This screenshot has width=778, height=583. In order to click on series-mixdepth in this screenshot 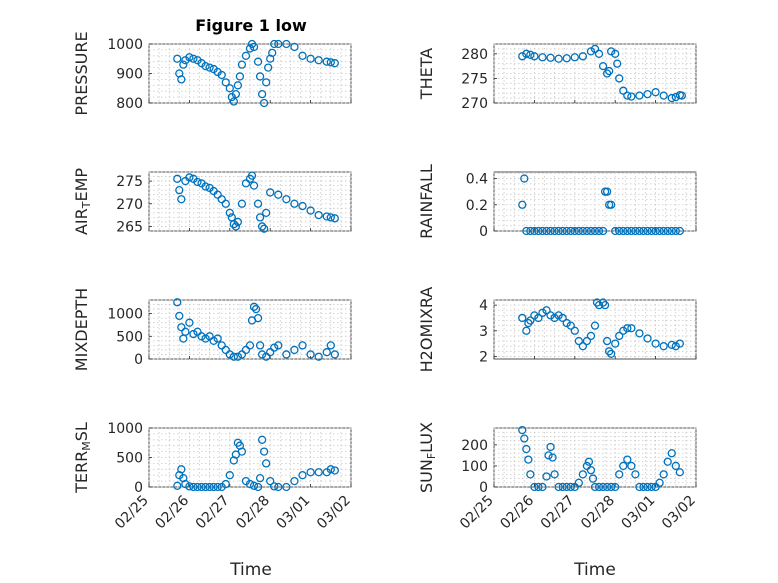, I will do `click(256, 329)`.